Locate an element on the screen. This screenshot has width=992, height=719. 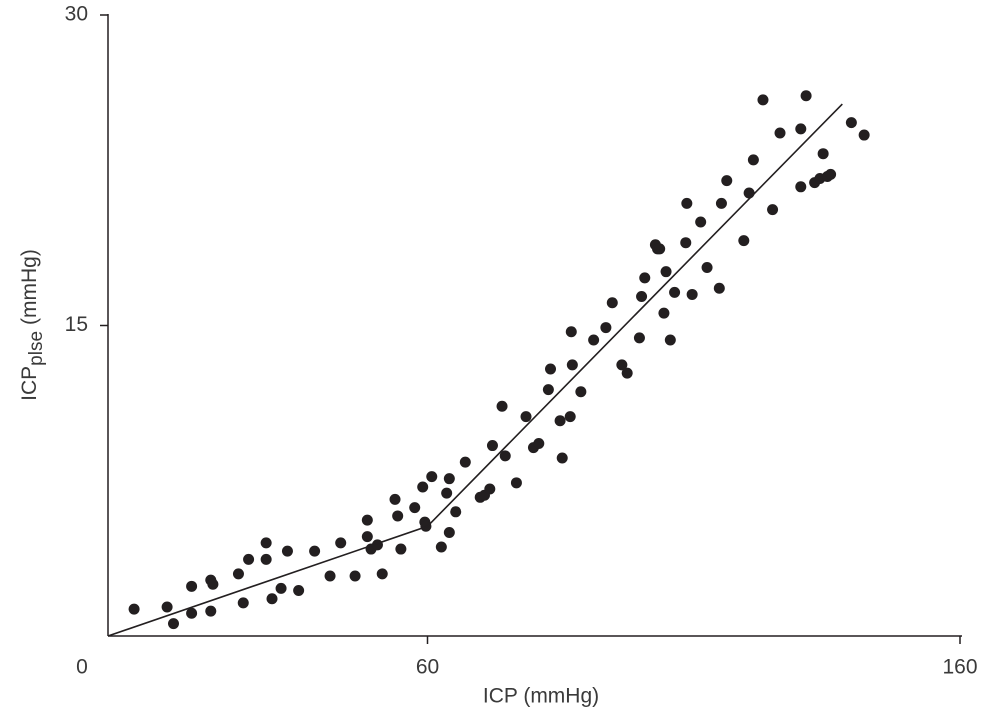
y-label-sub: plse is located at coordinates (36, 348).